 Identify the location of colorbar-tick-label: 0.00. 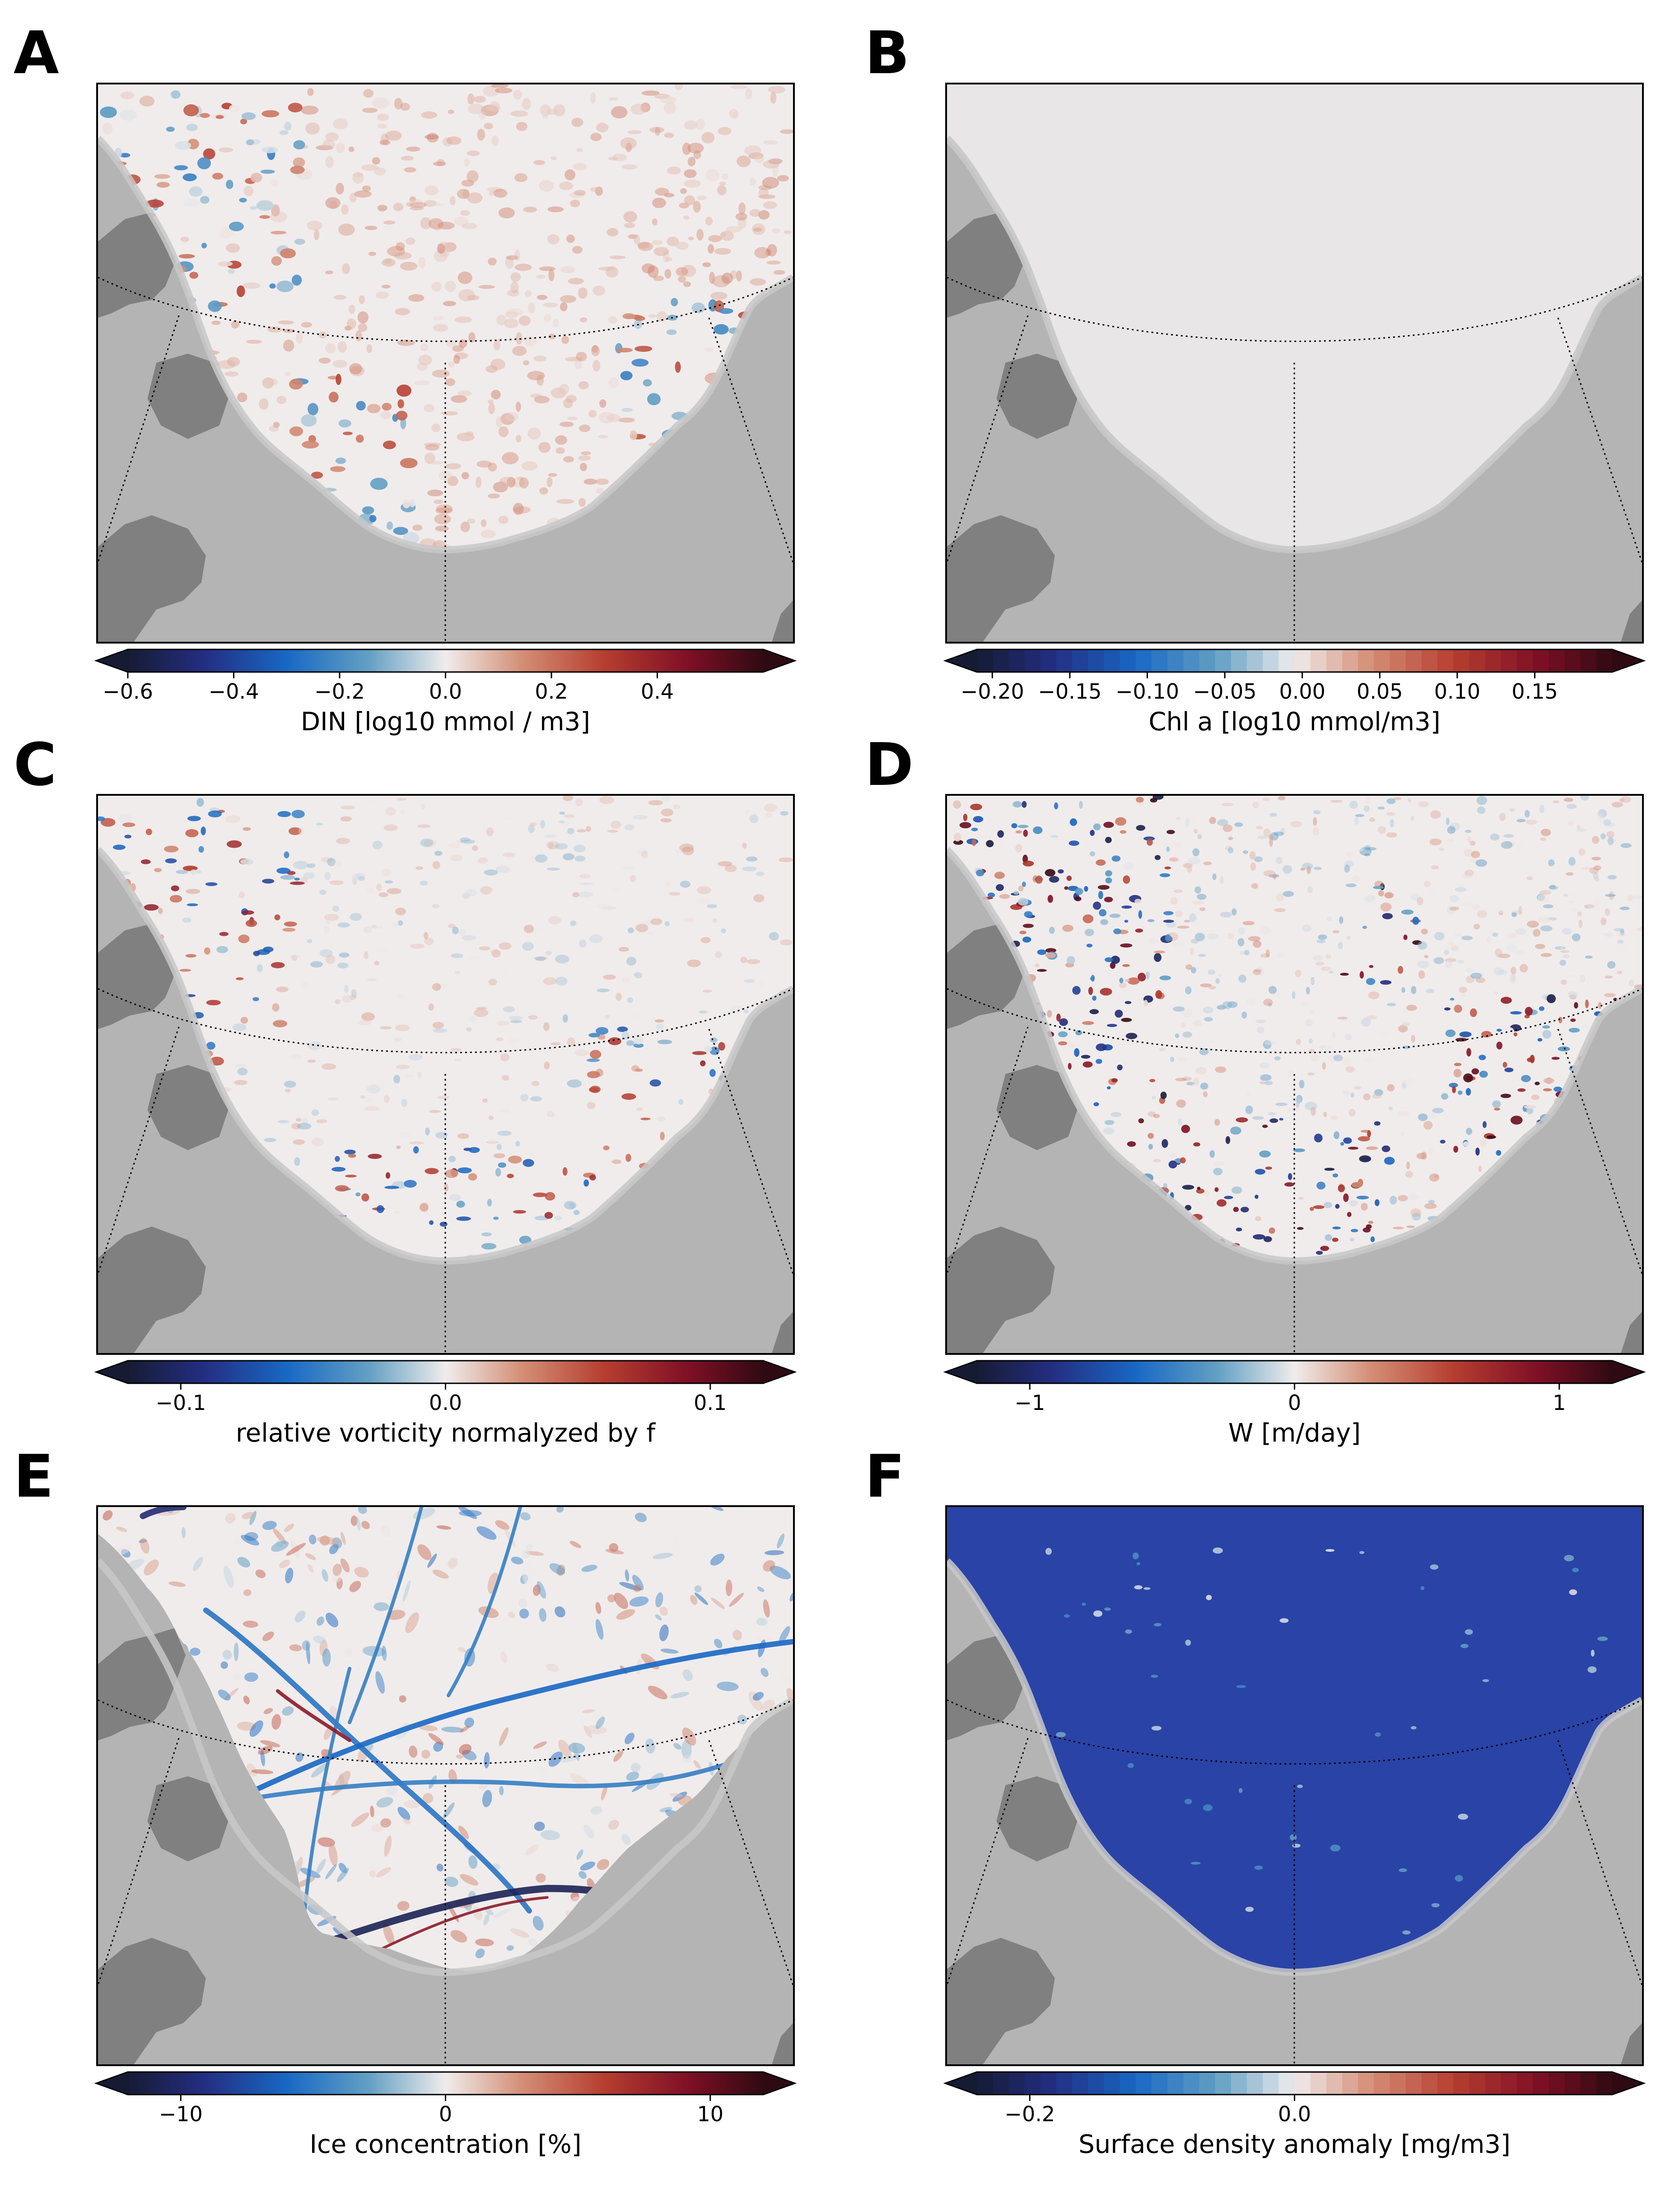
(1302, 691).